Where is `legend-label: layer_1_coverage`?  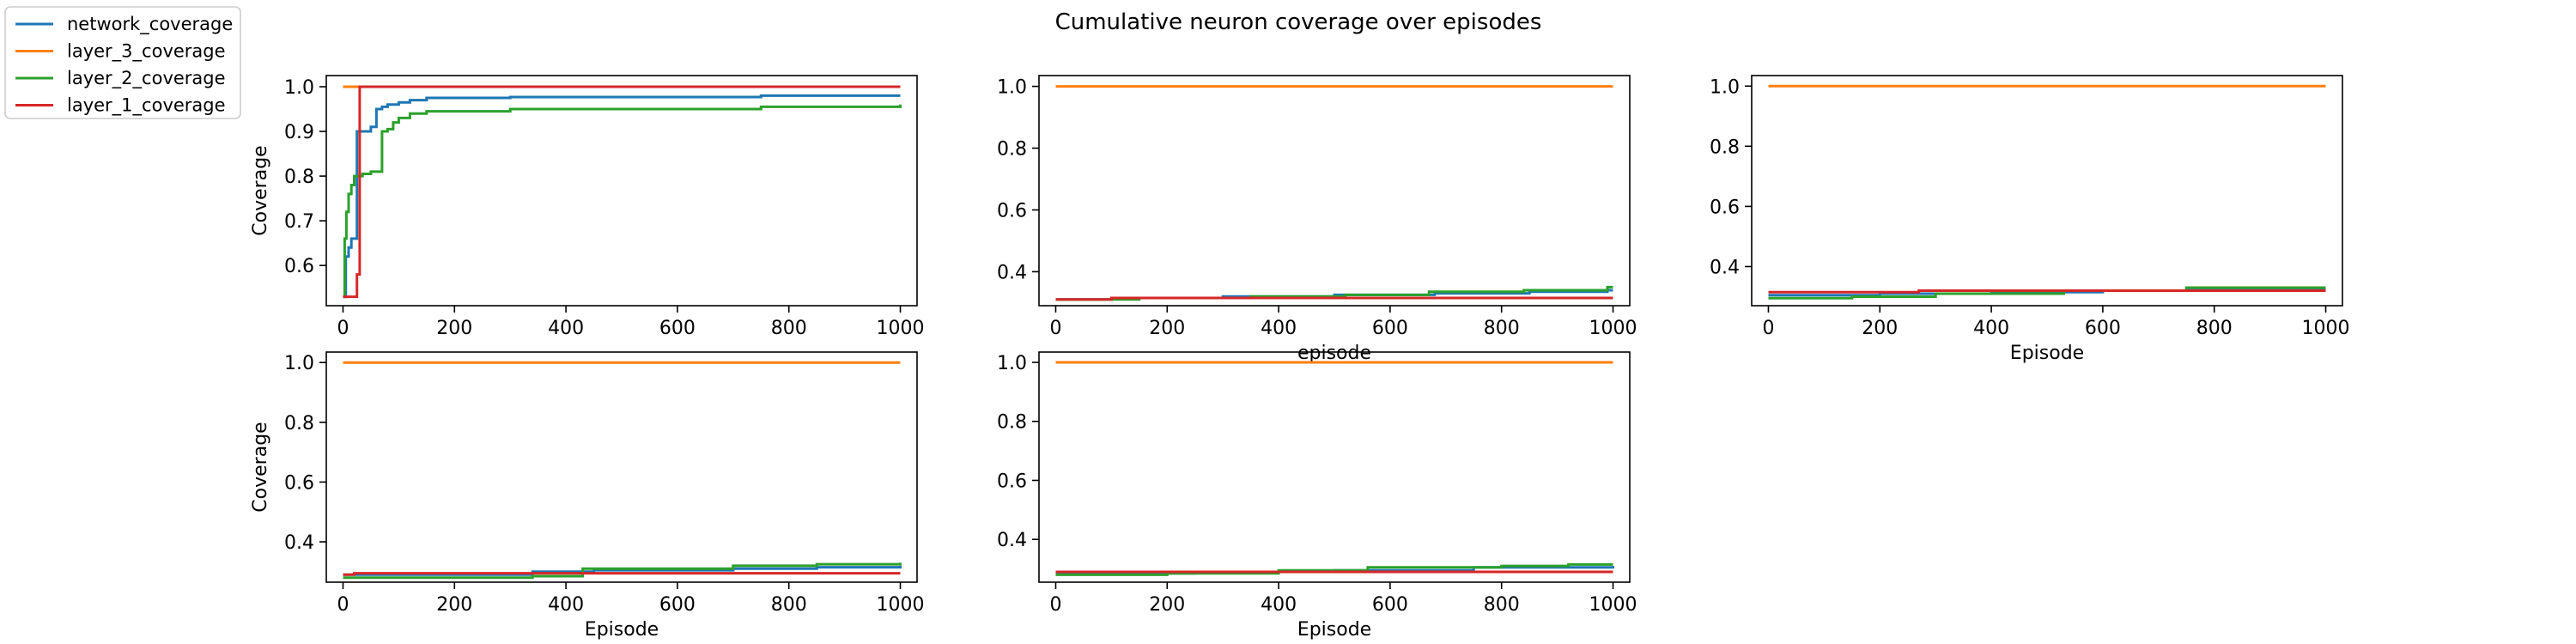
legend-label: layer_1_coverage is located at coordinates (146, 106).